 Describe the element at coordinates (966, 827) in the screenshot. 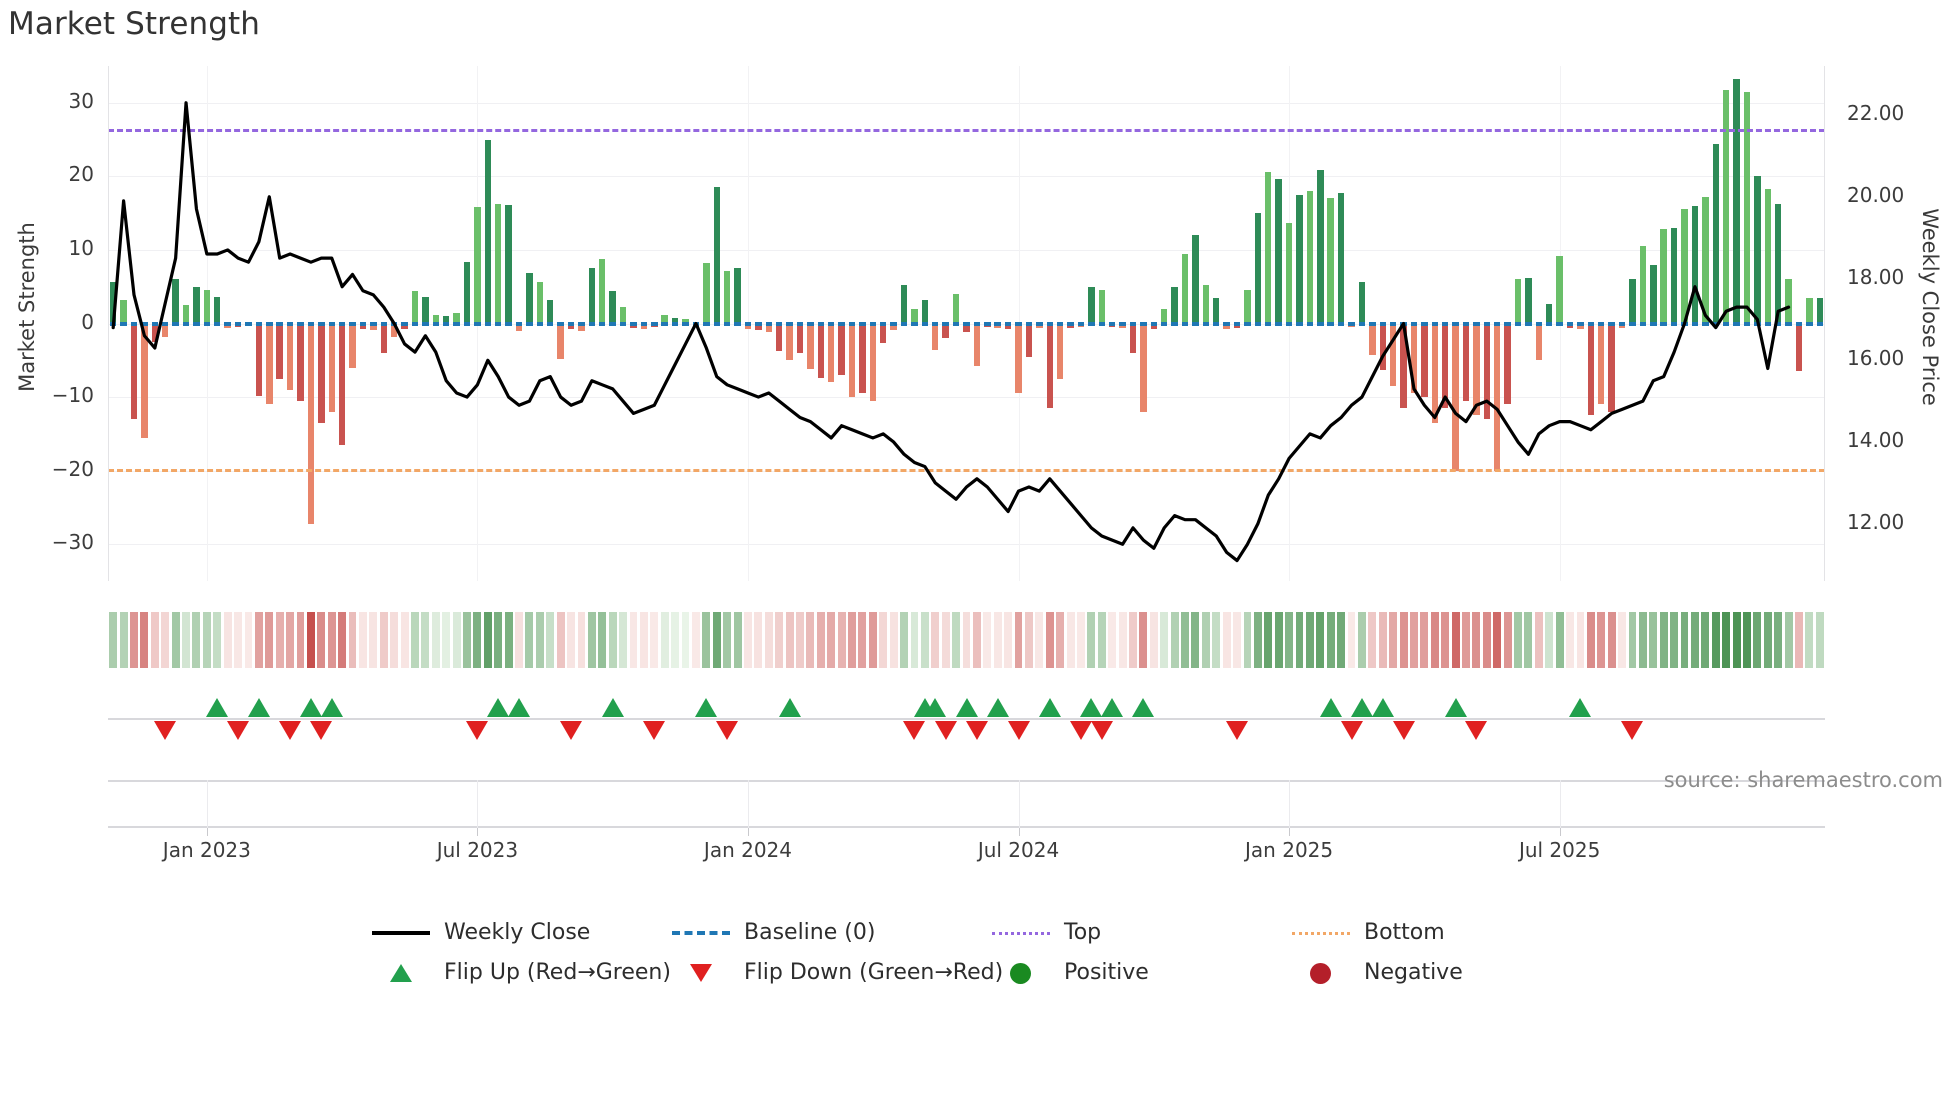

I see `bottom-axis-bottom-rule` at that location.